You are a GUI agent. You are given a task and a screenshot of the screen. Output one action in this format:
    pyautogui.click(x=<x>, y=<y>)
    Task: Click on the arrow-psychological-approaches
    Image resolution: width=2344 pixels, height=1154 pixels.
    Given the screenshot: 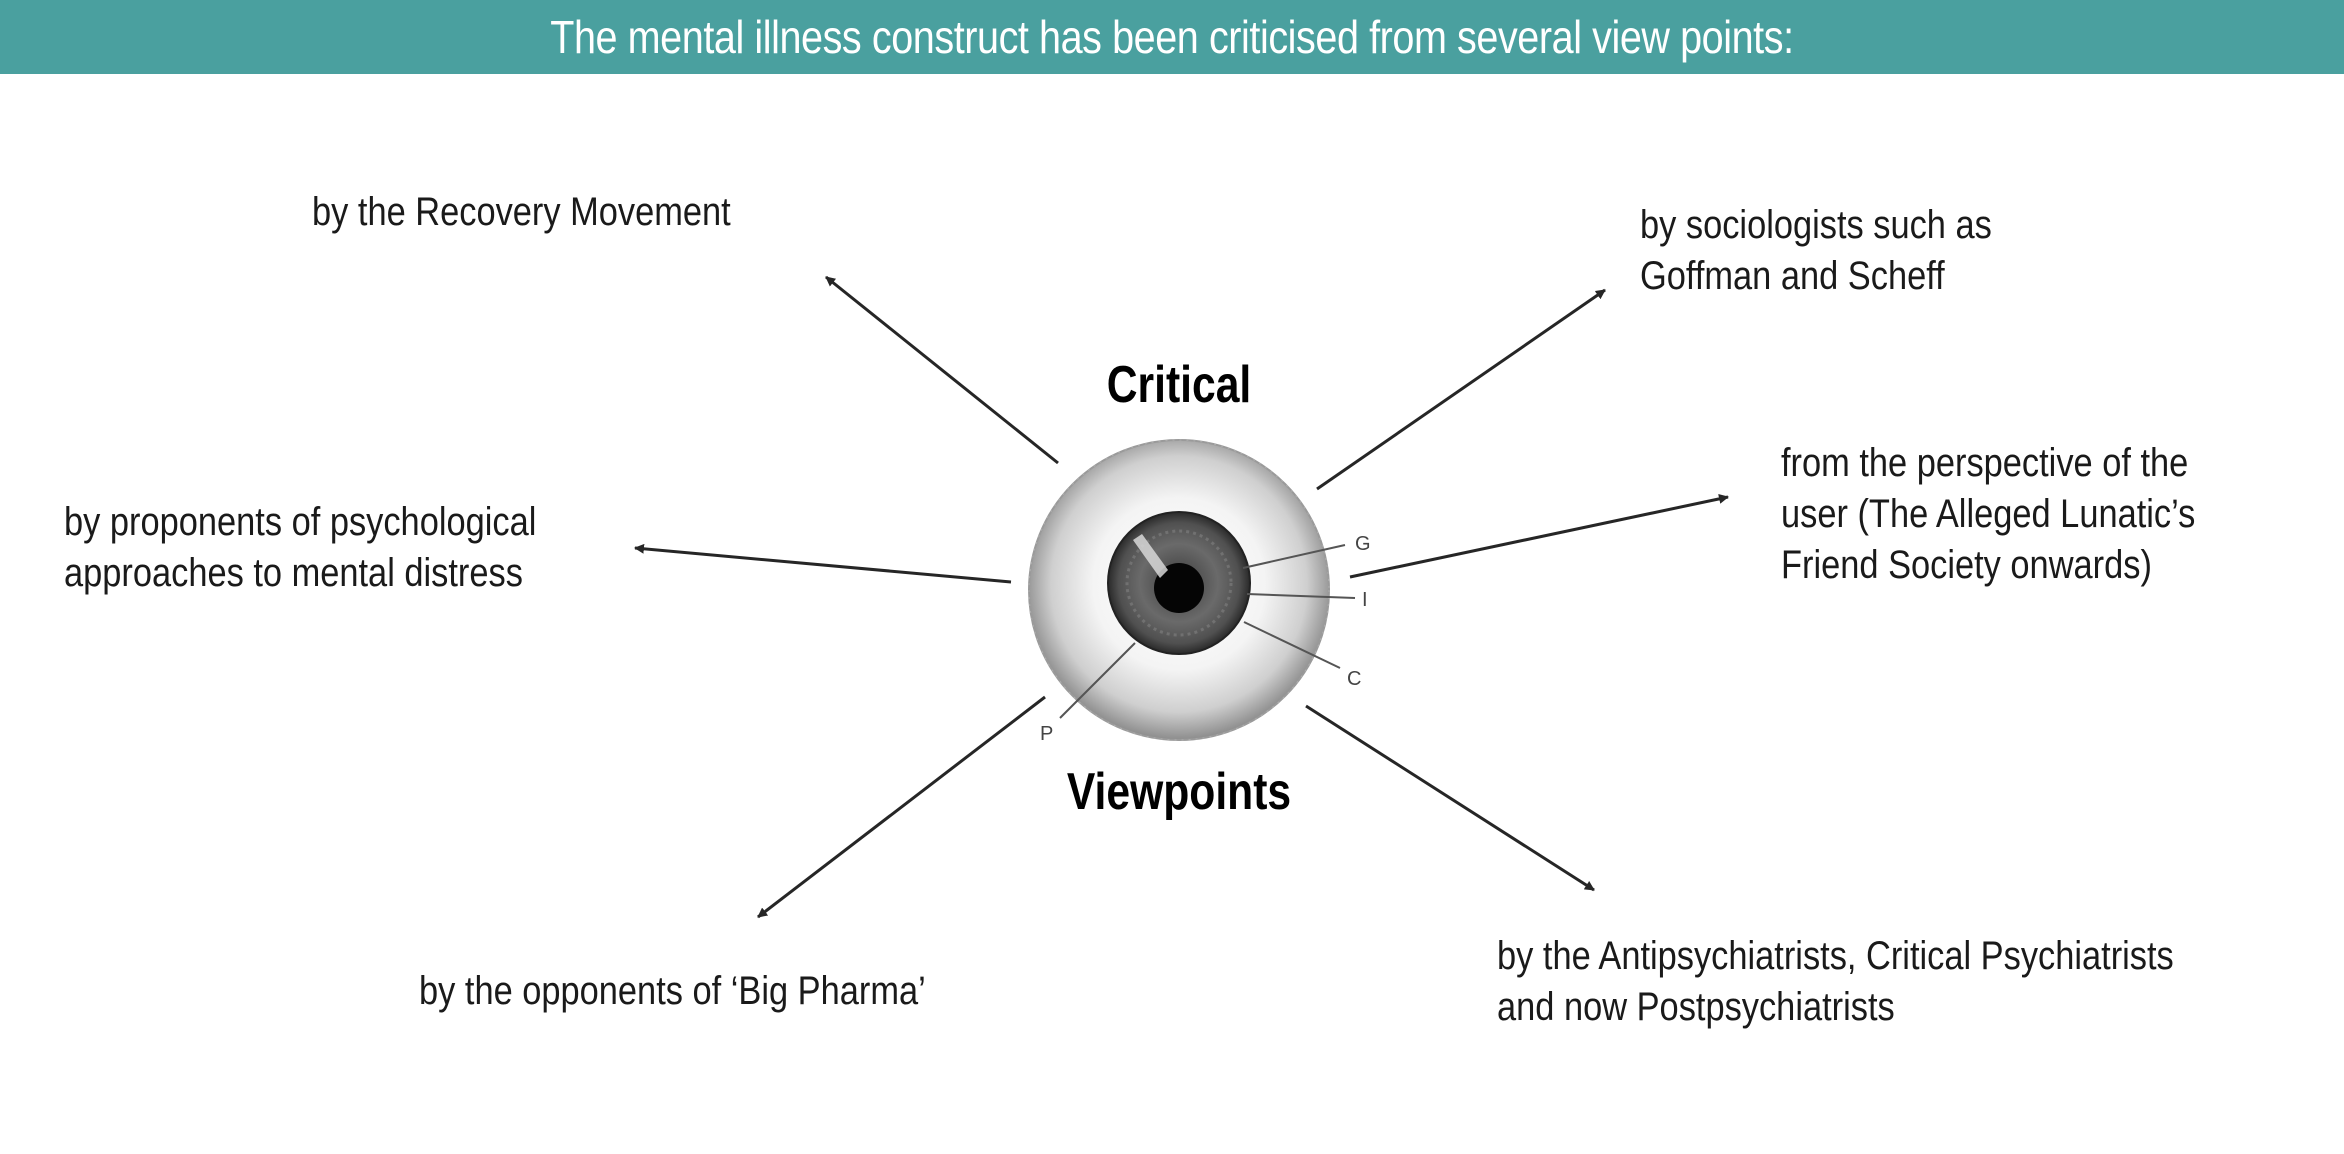 What is the action you would take?
    pyautogui.click(x=823, y=563)
    